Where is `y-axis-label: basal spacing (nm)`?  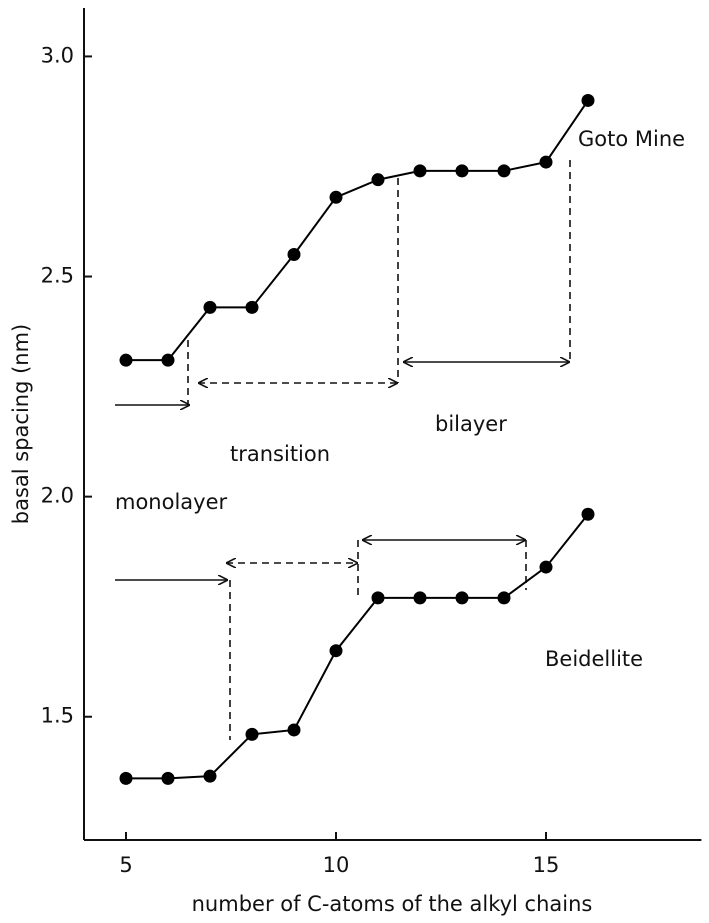
y-axis-label: basal spacing (nm) is located at coordinates (21, 424).